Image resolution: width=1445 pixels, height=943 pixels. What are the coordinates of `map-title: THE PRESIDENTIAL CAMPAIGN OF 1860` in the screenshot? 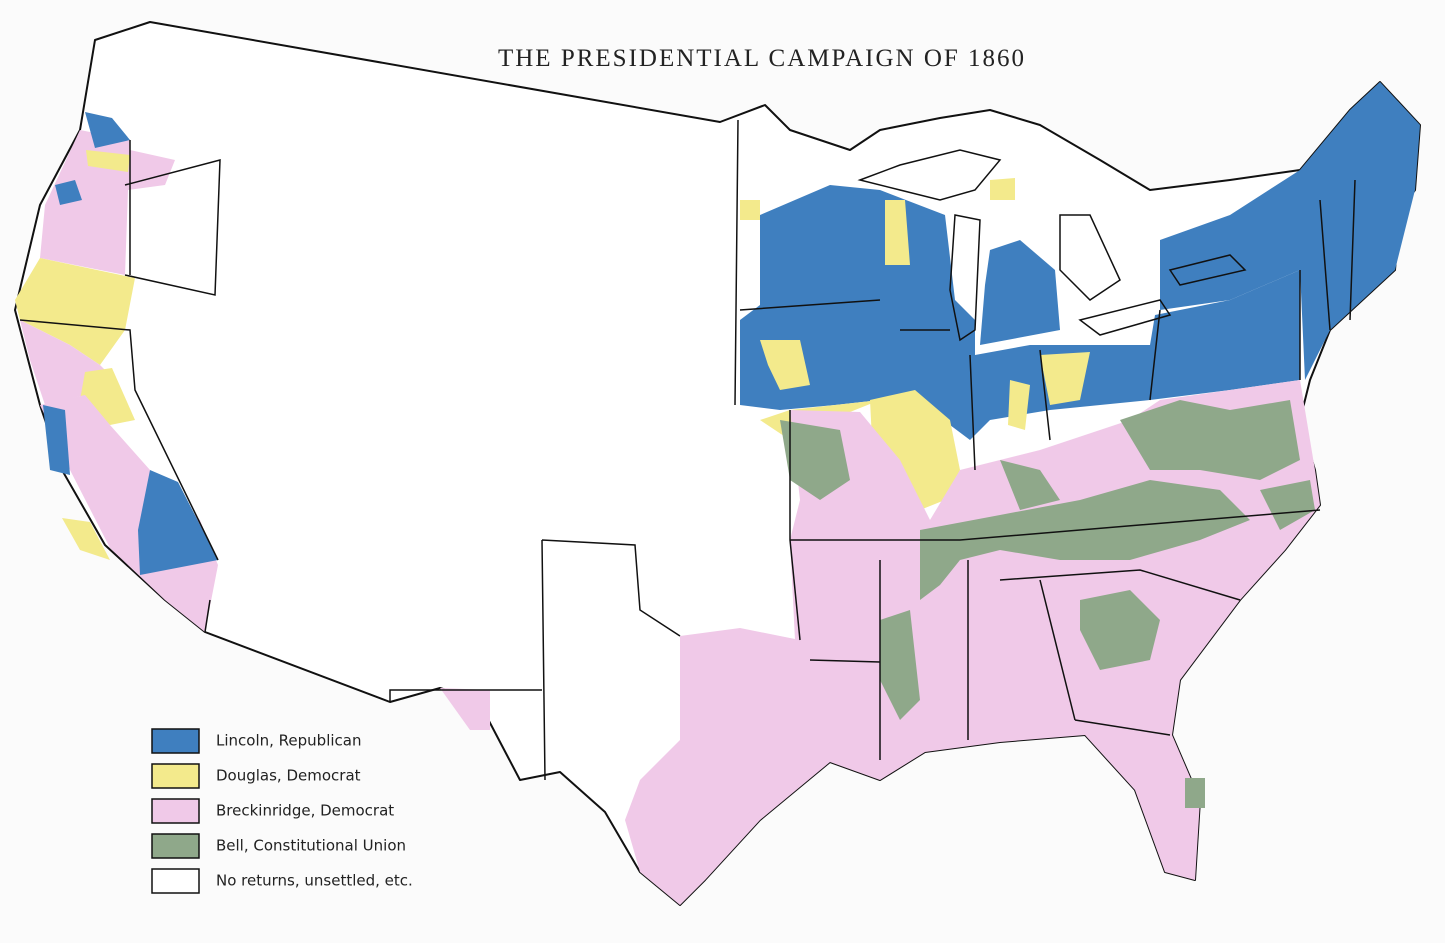 It's located at (762, 58).